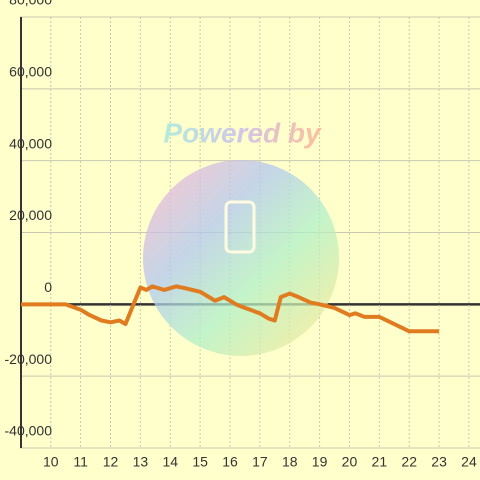 The width and height of the screenshot is (480, 480). What do you see at coordinates (51, 462) in the screenshot?
I see `x-tick-label: 10` at bounding box center [51, 462].